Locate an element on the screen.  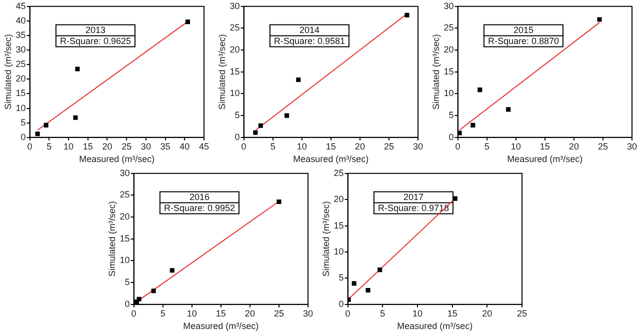
annotation: 2016 is located at coordinates (199, 197).